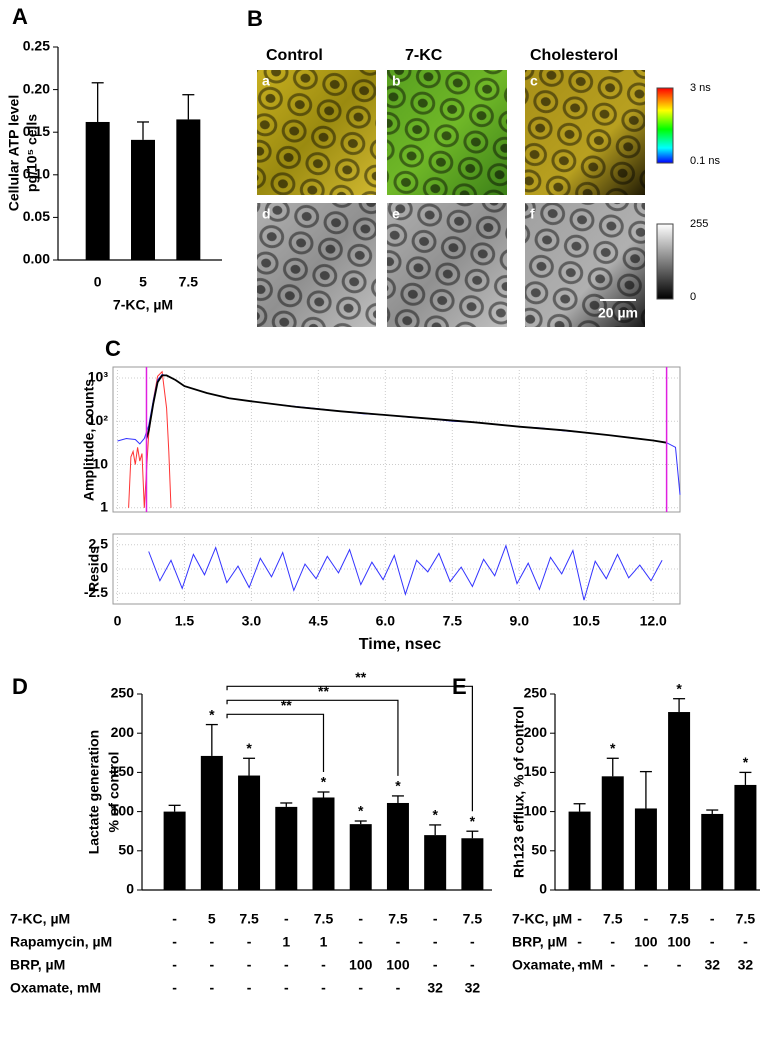 This screenshot has width=761, height=1050. I want to click on y-tick-label: 10², so click(98, 420).